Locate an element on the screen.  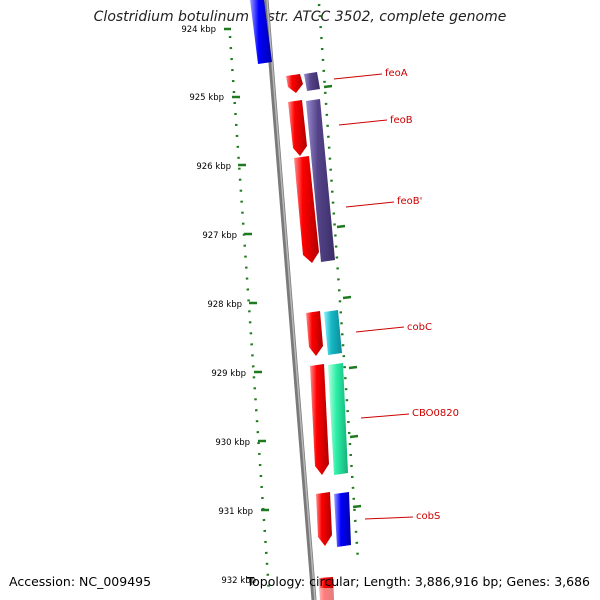
gene-label-CBO0820: CBO0820 is located at coordinates (435, 413).